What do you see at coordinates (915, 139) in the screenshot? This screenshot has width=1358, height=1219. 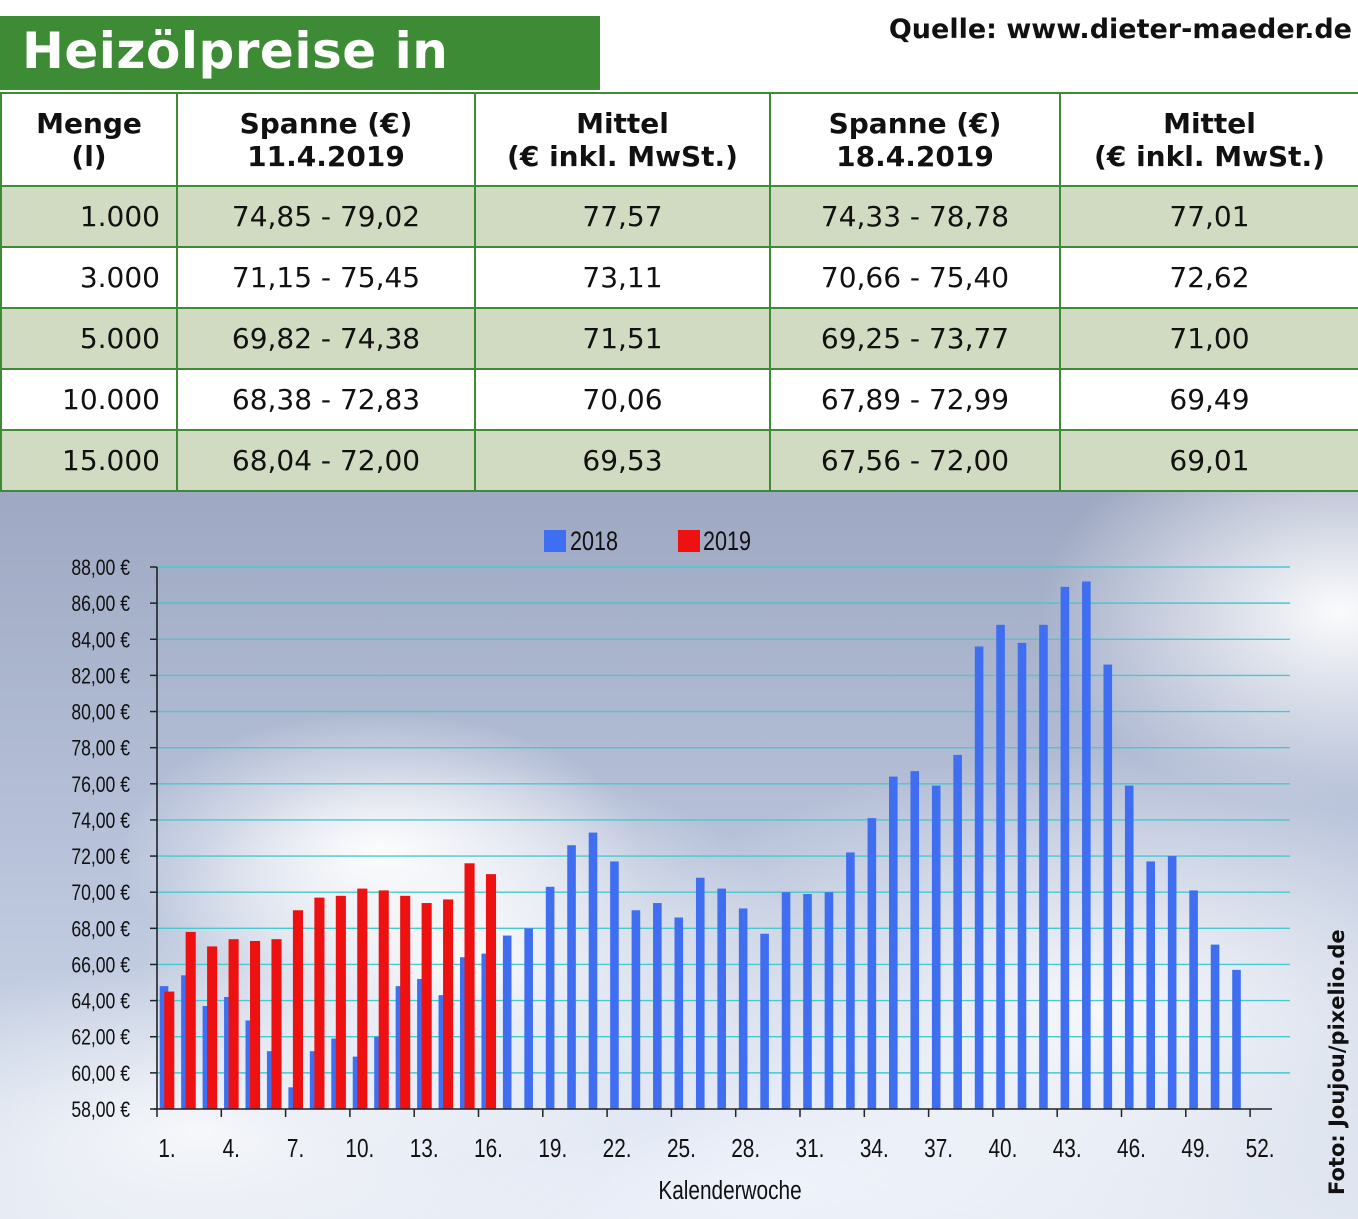 I see `header-range-2: Spanne (€) 18.4.2019` at bounding box center [915, 139].